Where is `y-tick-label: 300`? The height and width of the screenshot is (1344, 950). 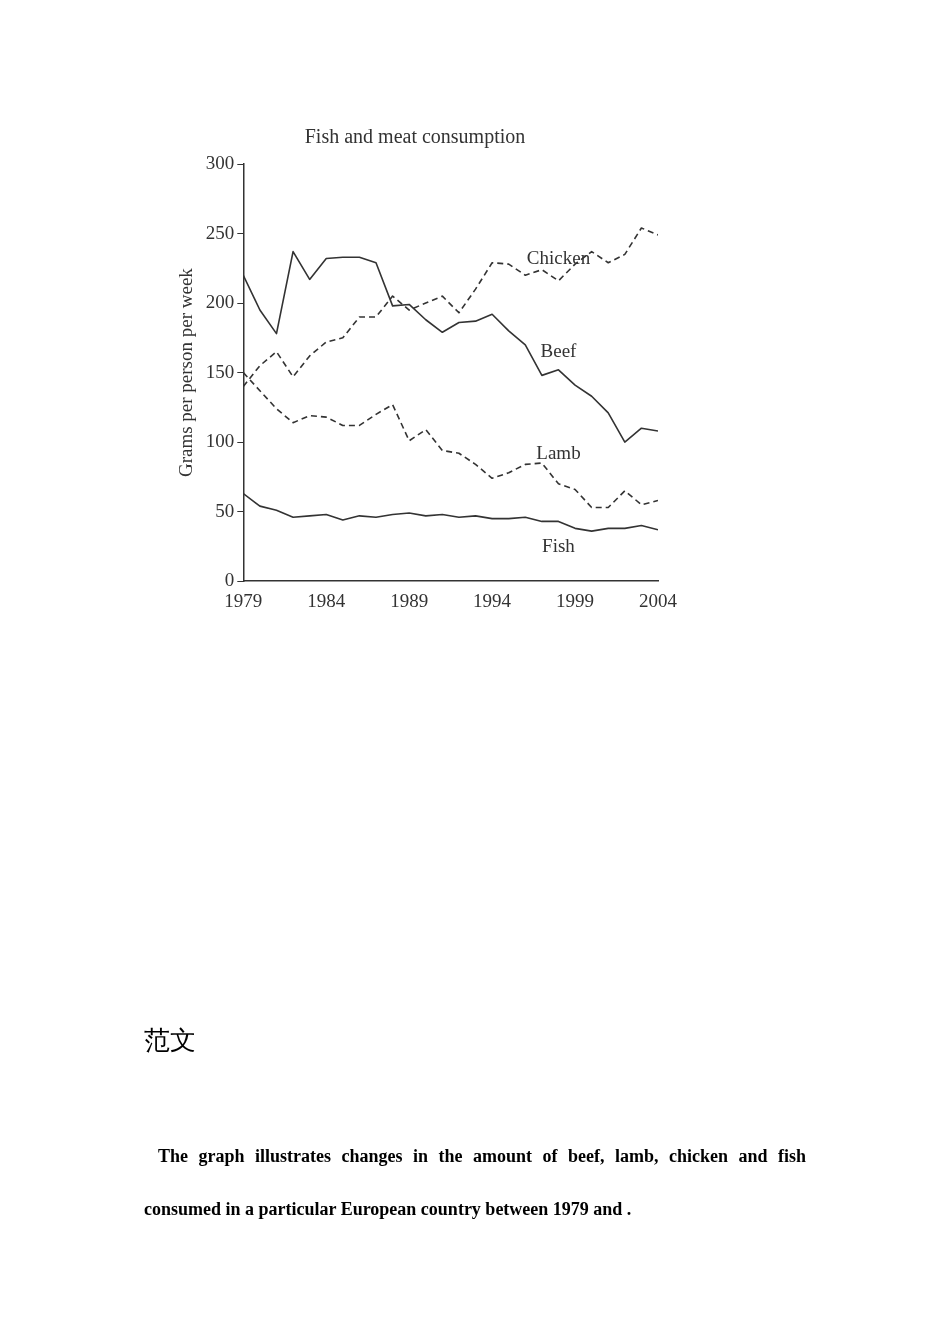 y-tick-label: 300 is located at coordinates (220, 162).